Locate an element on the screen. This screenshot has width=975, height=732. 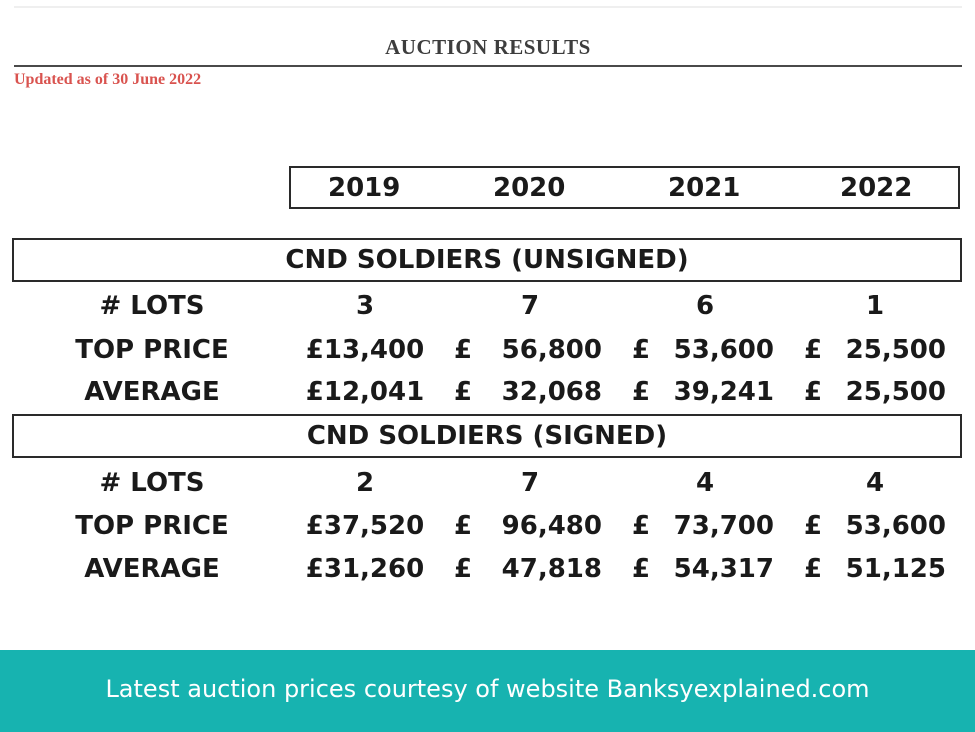
year-2019-header: 2019 is located at coordinates (364, 188).